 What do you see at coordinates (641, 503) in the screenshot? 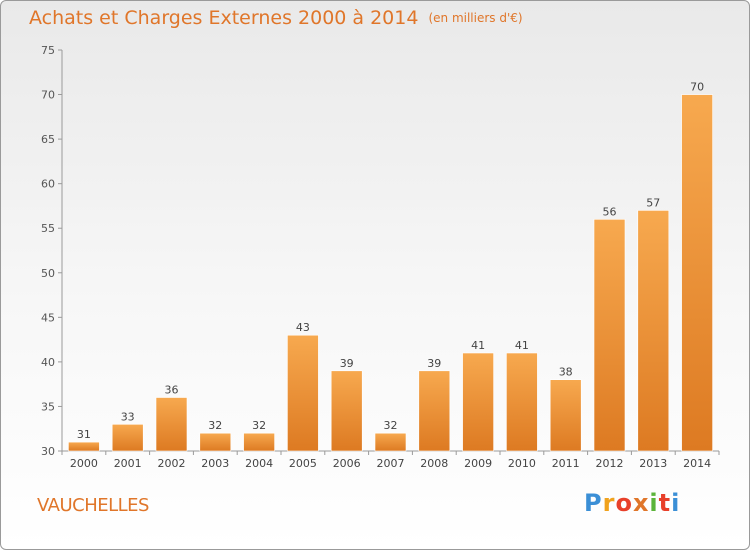
I see `logo-letter: x` at bounding box center [641, 503].